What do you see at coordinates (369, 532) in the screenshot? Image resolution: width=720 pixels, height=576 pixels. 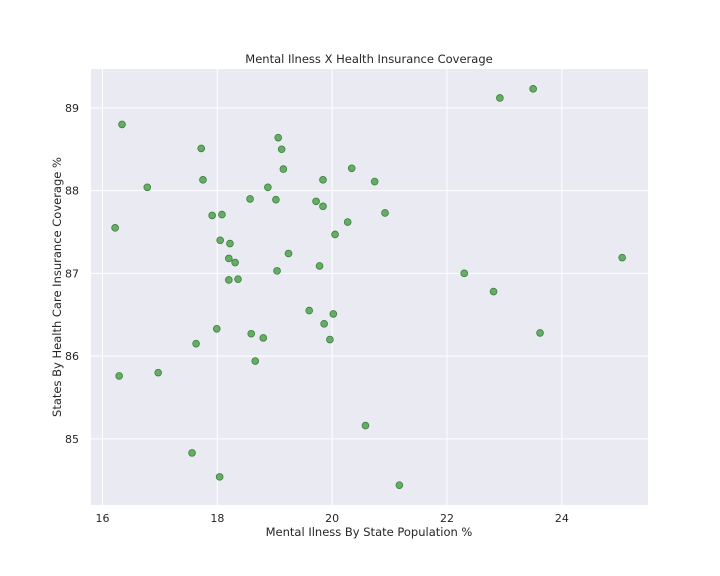 I see `x-axis-label: Mental Ilness By State Population %` at bounding box center [369, 532].